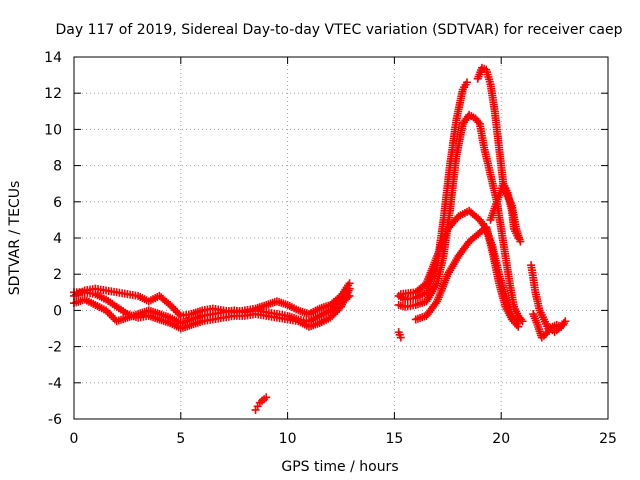  What do you see at coordinates (608, 439) in the screenshot?
I see `x-tick-label: 25` at bounding box center [608, 439].